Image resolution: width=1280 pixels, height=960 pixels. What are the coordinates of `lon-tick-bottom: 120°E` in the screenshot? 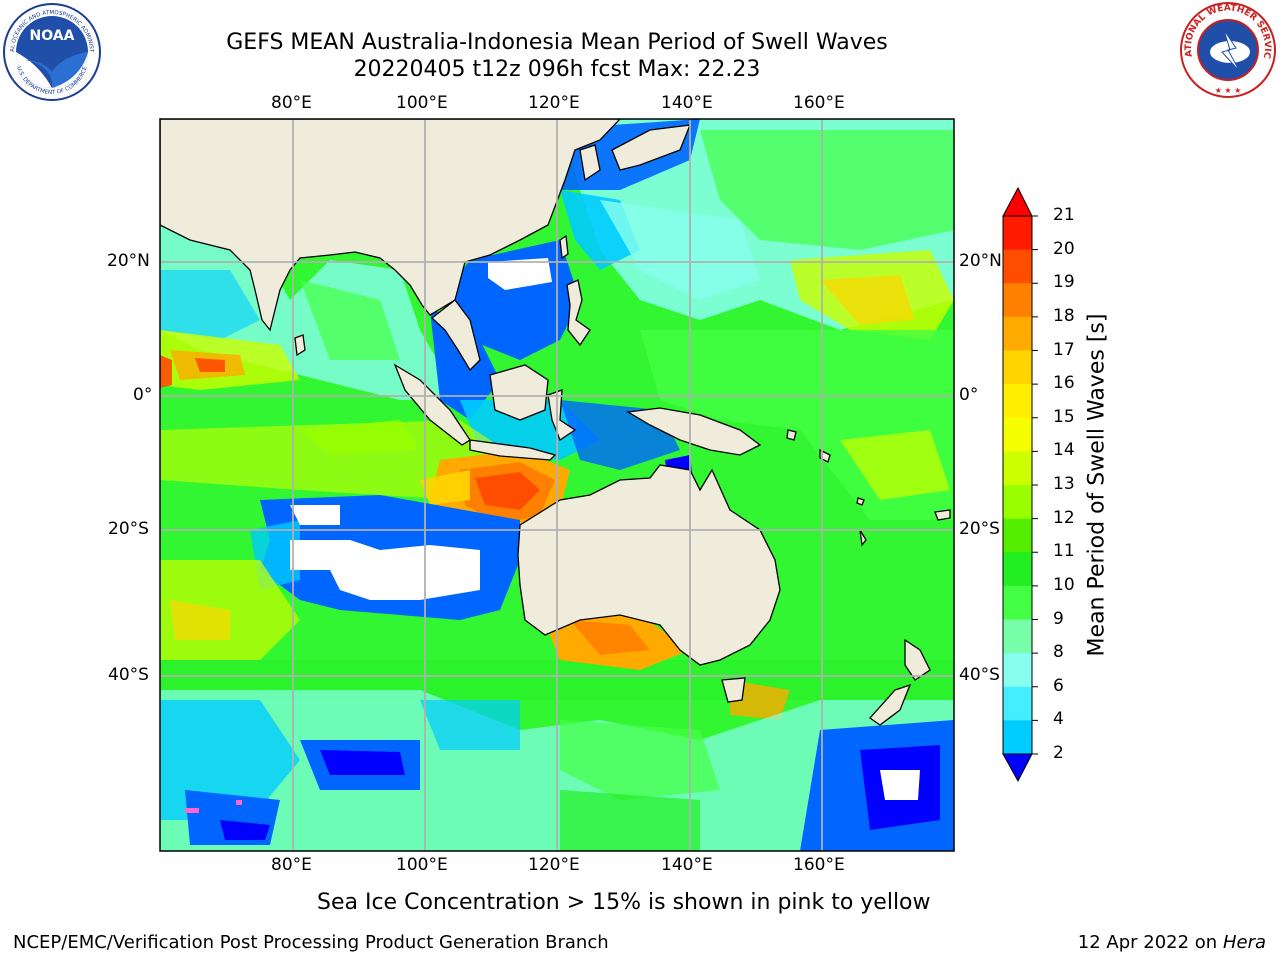 It's located at (554, 865).